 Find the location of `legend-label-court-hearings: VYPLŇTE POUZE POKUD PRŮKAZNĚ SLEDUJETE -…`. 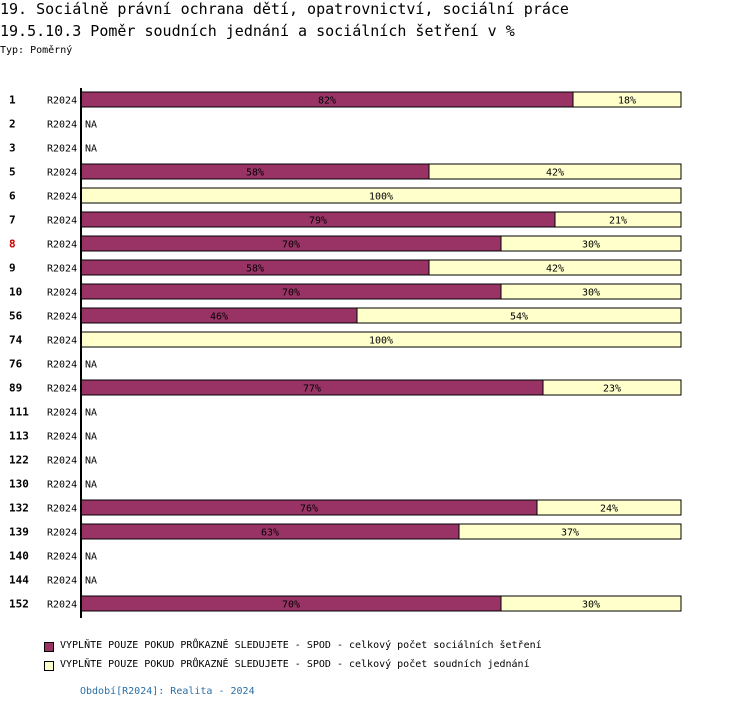

legend-label-court-hearings: VYPLŇTE POUZE POKUD PRŮKAZNĚ SLEDUJETE -… is located at coordinates (295, 664).